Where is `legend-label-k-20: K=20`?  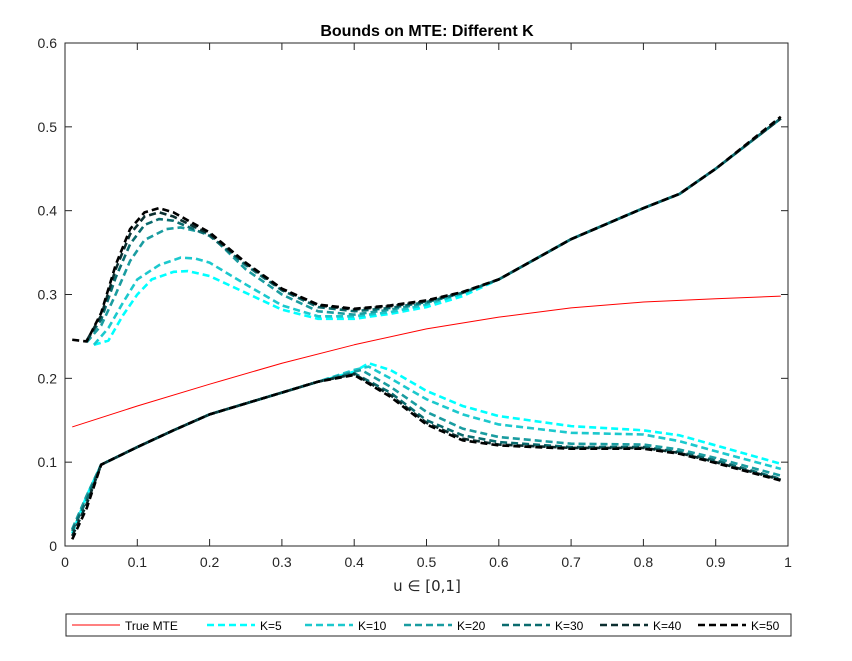
legend-label-k-20: K=20 is located at coordinates (471, 626).